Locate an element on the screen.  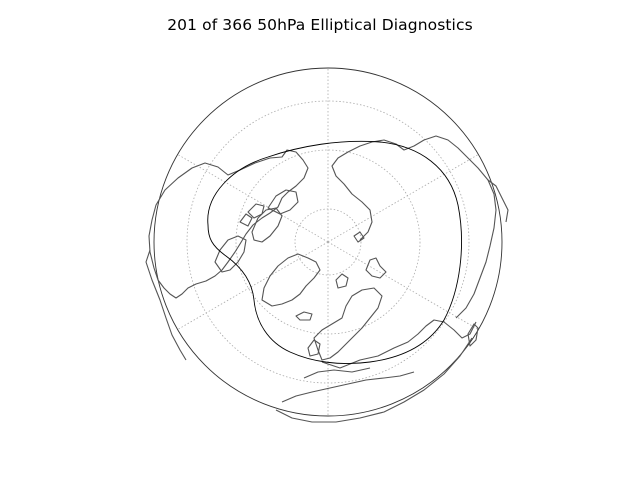
coastline-north-america is located at coordinates (228, 224).